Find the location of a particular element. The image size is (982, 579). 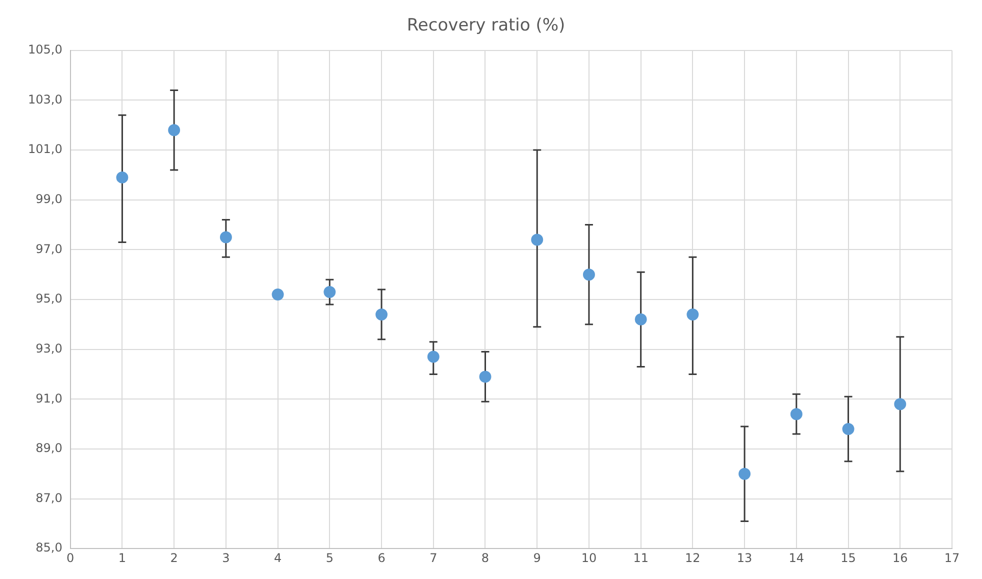

x-tick-label: 16 is located at coordinates (900, 557).